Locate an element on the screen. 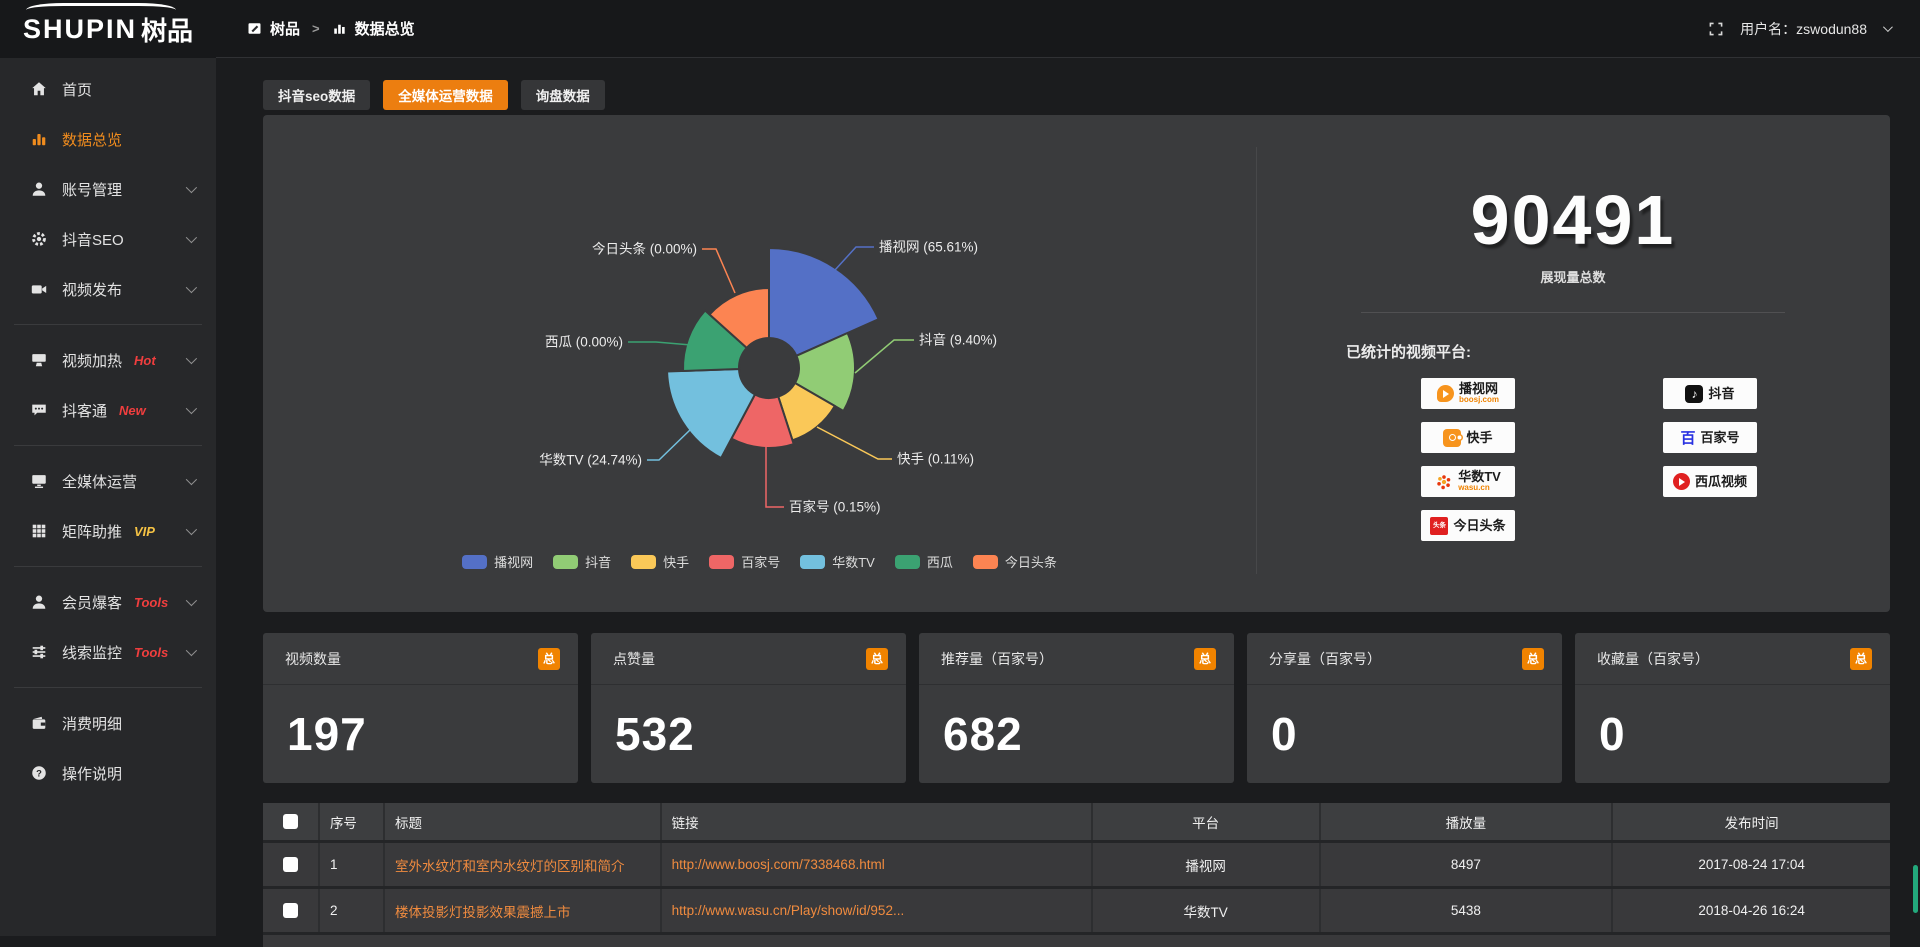 This screenshot has height=947, width=1920. sidebar-item-consumption-detail: 消费明细 is located at coordinates (108, 723).